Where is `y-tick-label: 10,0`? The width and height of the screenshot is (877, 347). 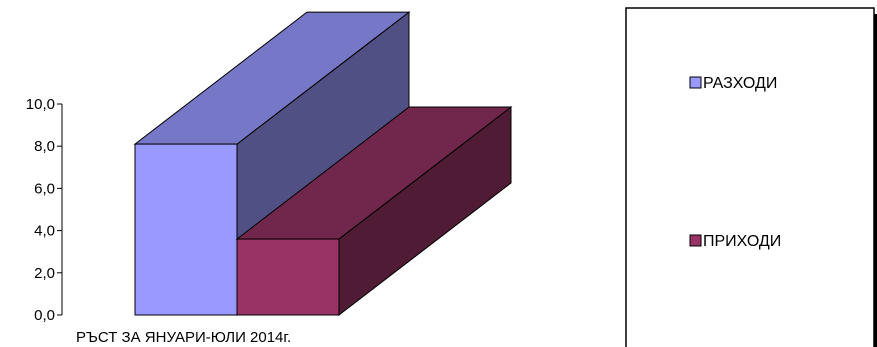
y-tick-label: 10,0 is located at coordinates (40, 104).